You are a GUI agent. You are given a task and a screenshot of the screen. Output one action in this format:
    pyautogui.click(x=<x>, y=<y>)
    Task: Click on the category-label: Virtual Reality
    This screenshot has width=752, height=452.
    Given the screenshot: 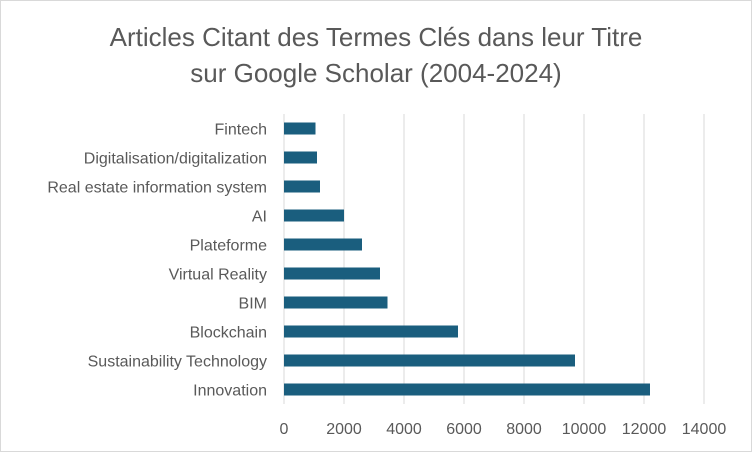 What is the action you would take?
    pyautogui.click(x=218, y=275)
    